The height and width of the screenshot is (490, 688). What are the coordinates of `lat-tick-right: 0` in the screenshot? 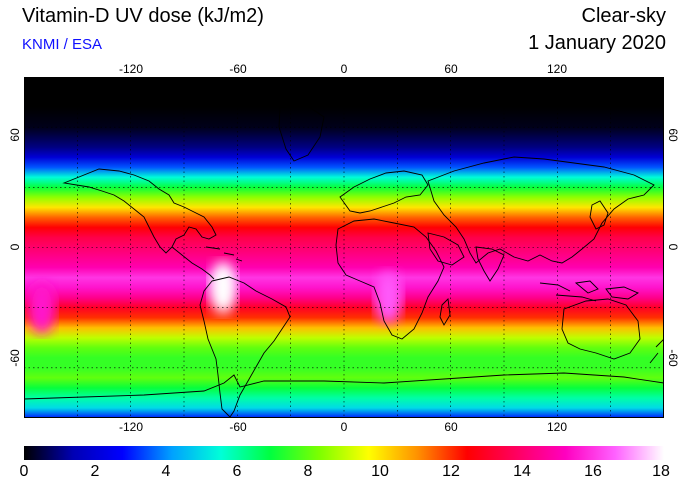 It's located at (673, 247).